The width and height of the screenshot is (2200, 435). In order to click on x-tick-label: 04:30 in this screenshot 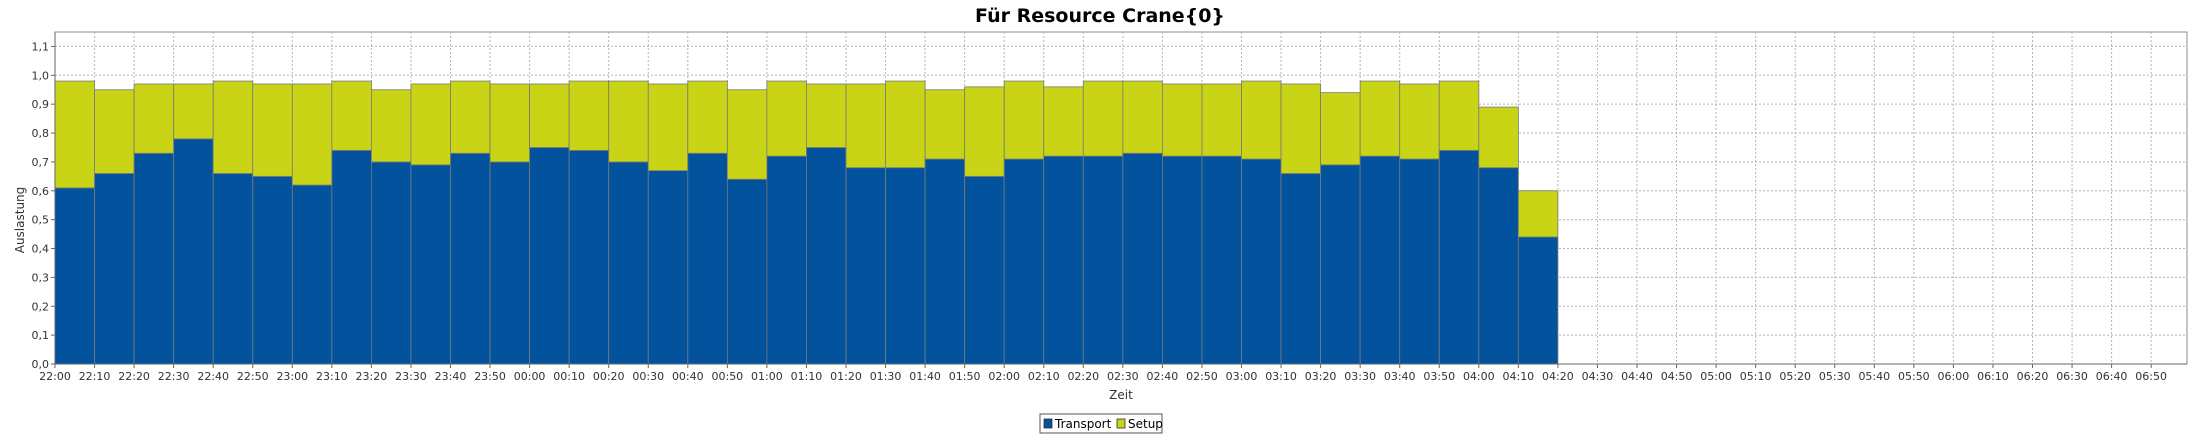, I will do `click(1598, 376)`.